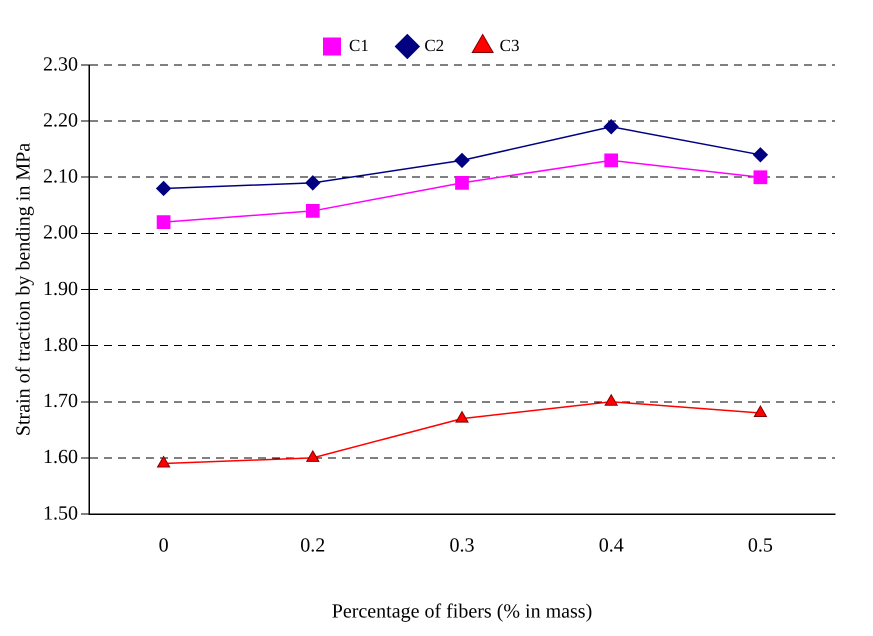  Describe the element at coordinates (60, 513) in the screenshot. I see `y-tick-label: 1.50` at that location.